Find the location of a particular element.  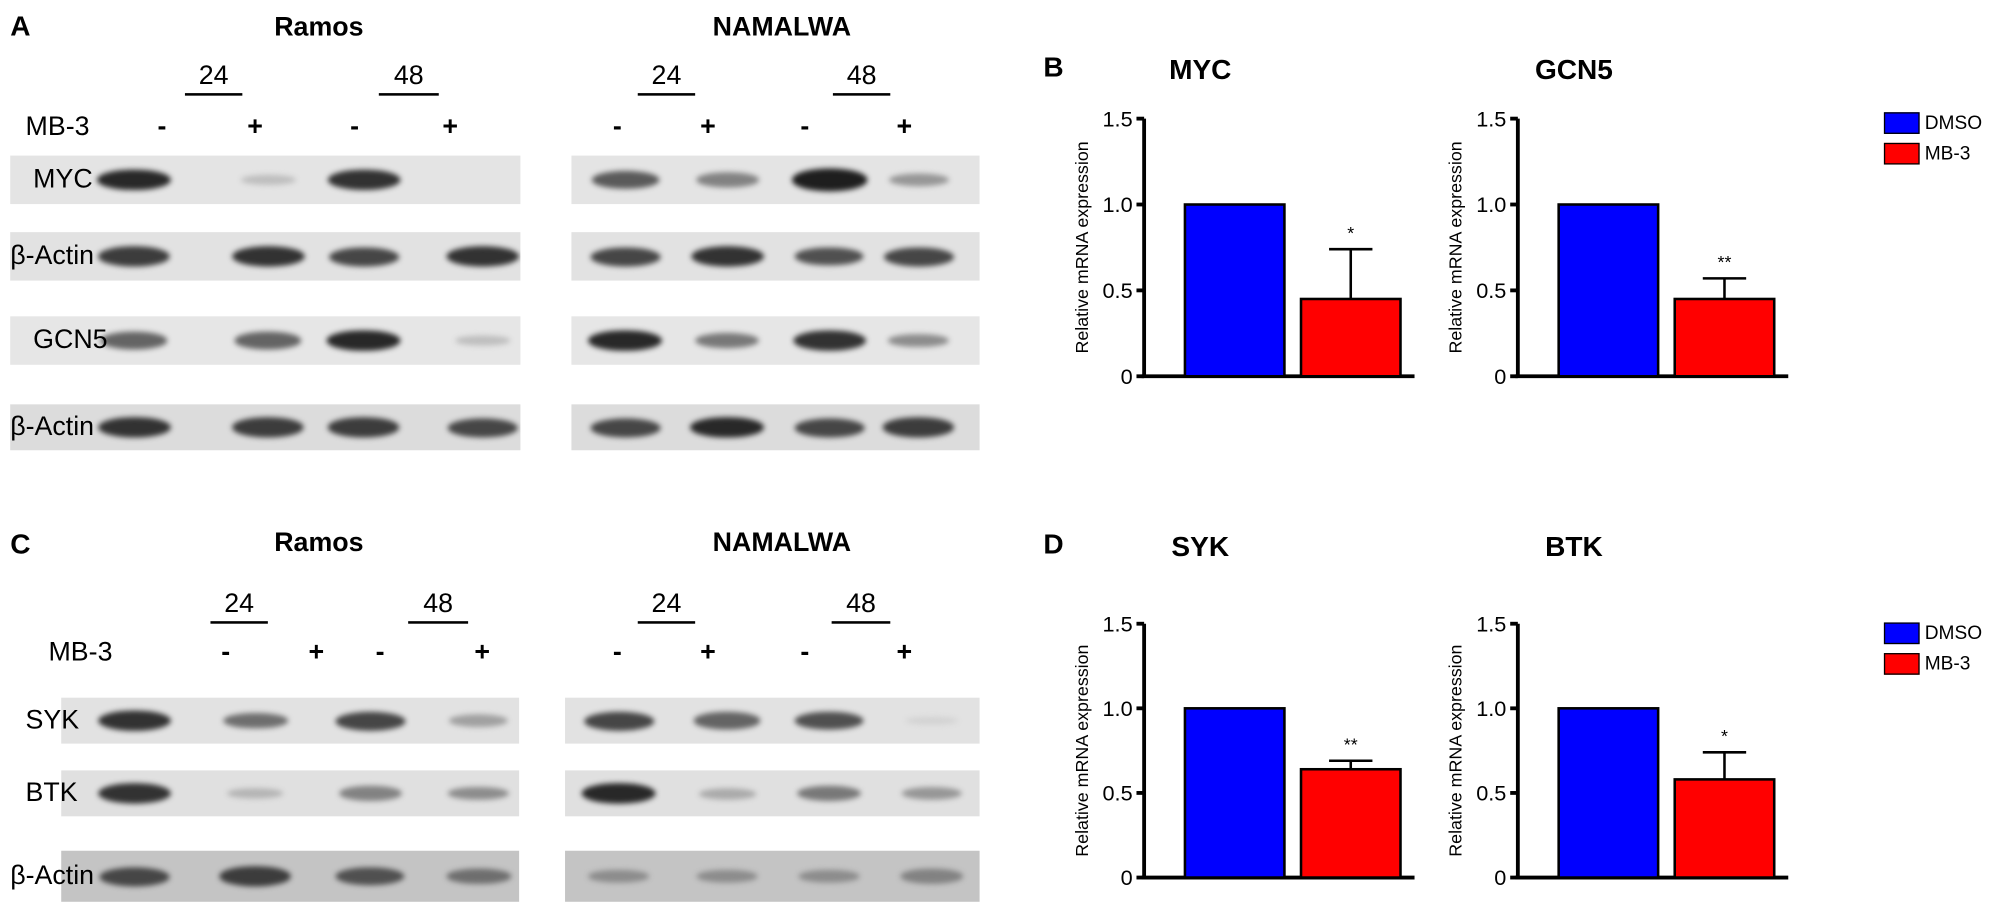

legend-item-mb3: MB-3 is located at coordinates (1927, 153).